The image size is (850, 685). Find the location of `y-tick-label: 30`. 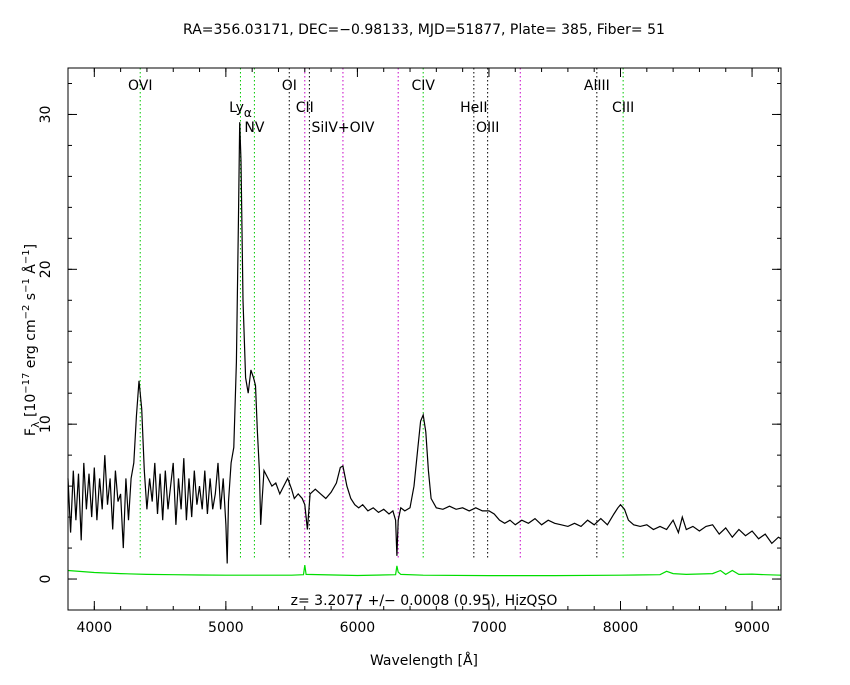

y-tick-label: 30 is located at coordinates (46, 115).